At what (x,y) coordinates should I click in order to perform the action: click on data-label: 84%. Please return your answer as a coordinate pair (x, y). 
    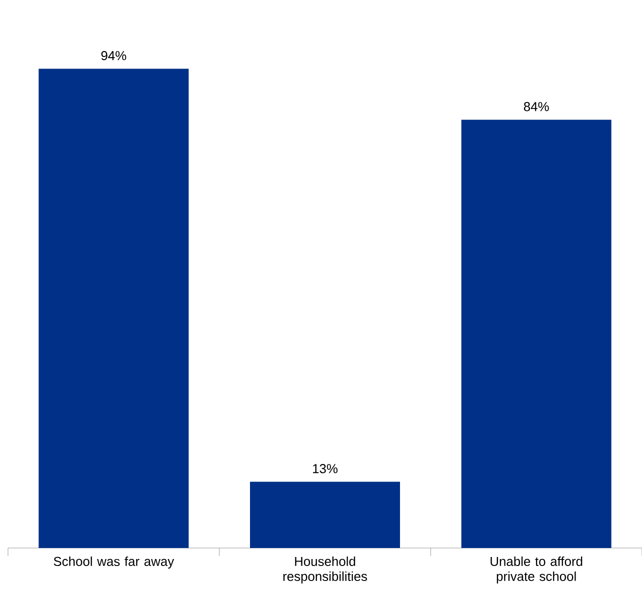
    Looking at the image, I should click on (536, 107).